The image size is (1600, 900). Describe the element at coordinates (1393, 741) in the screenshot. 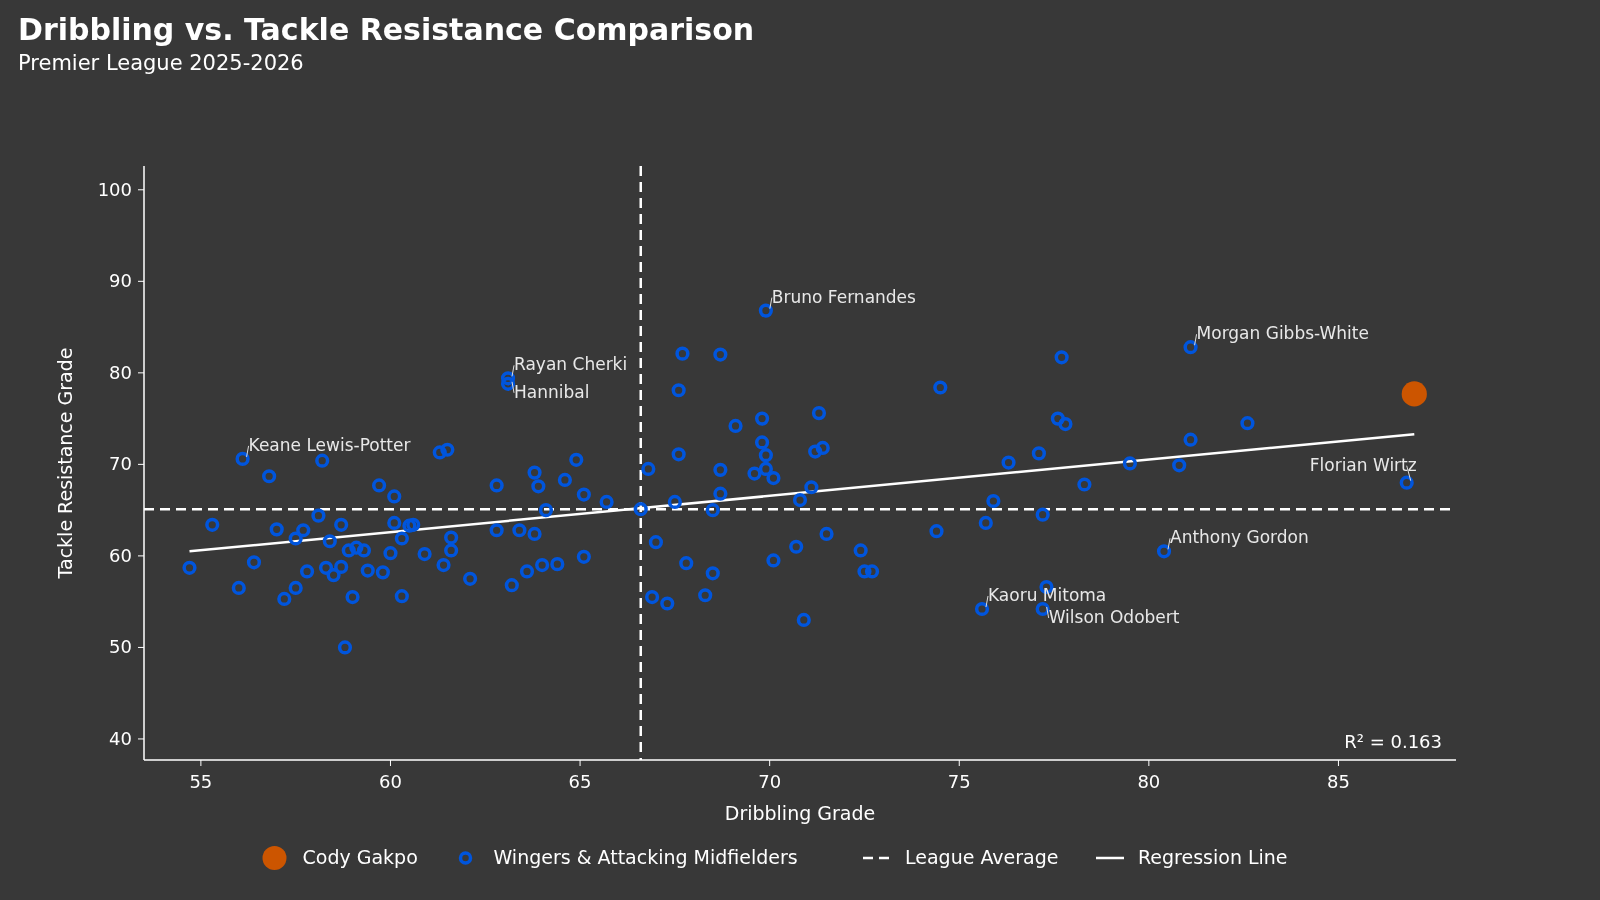

I see `annotation: R² = 0.163` at that location.